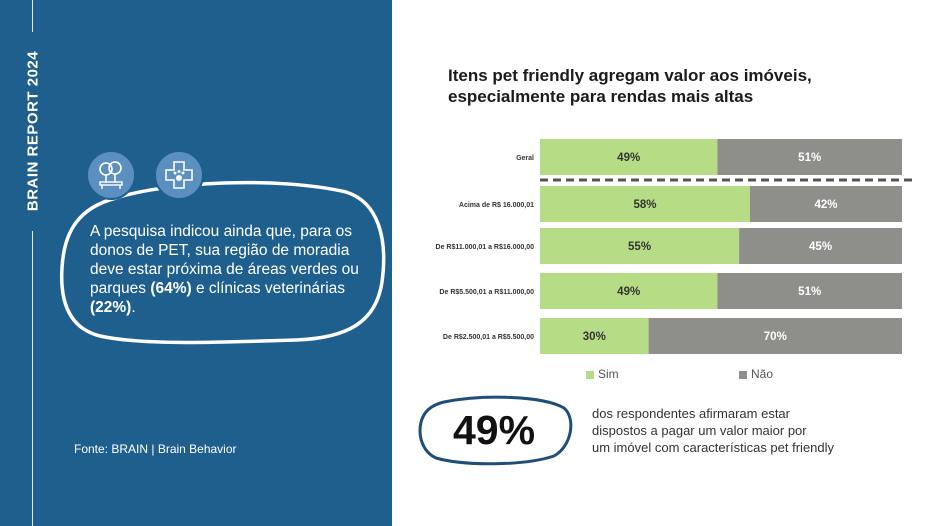  Describe the element at coordinates (133, 307) in the screenshot. I see `callout-text-part: .` at that location.